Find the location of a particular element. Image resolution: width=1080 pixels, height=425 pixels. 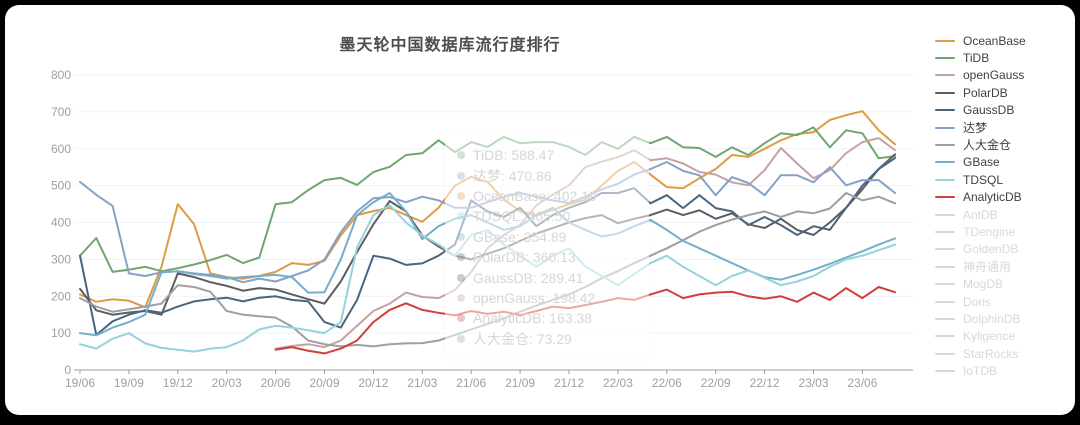

y-axis-label: 400 is located at coordinates (61, 223).